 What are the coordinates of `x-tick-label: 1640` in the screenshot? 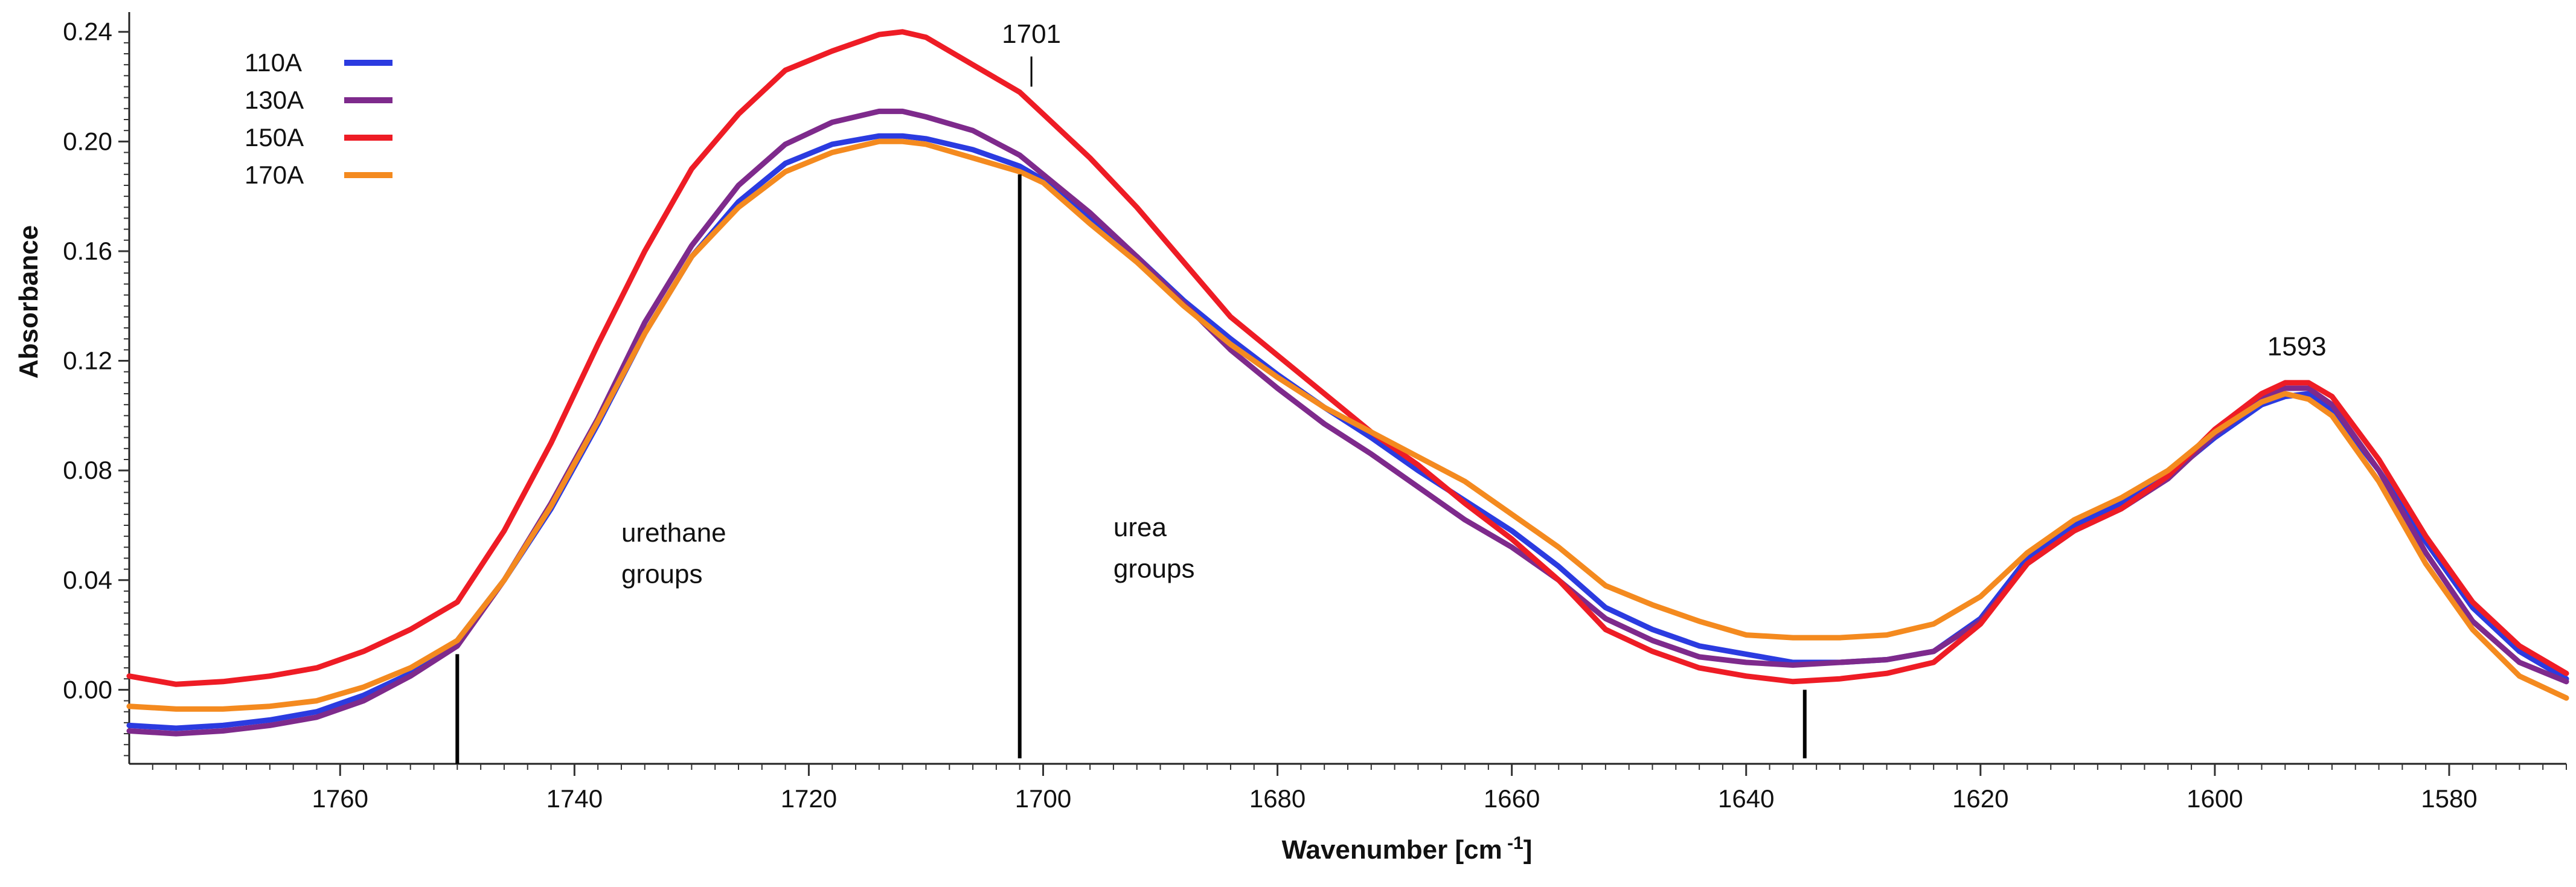 It's located at (1746, 798).